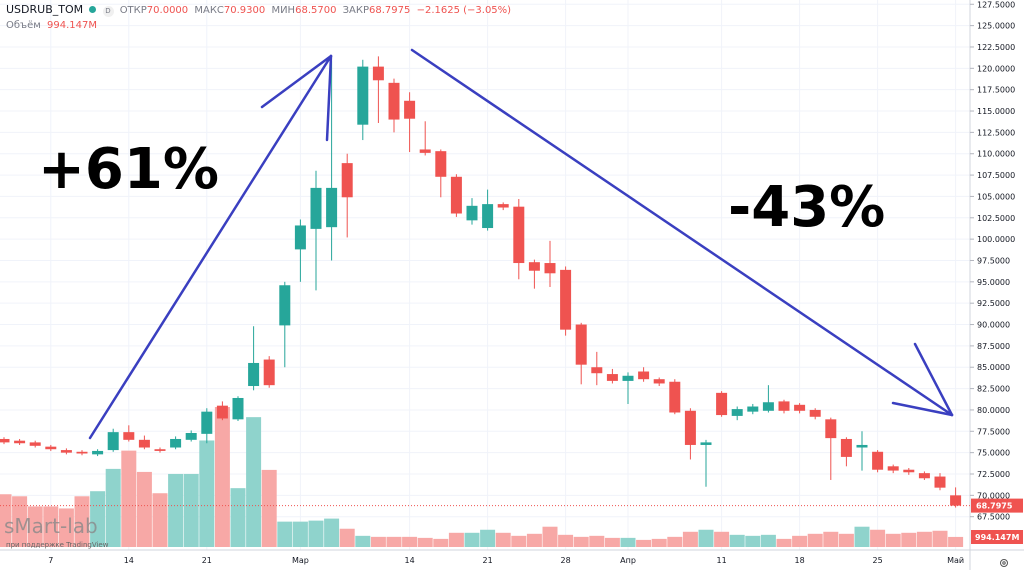 The image size is (1024, 570). Describe the element at coordinates (800, 560) in the screenshot. I see `x-tick-label: 18` at that location.